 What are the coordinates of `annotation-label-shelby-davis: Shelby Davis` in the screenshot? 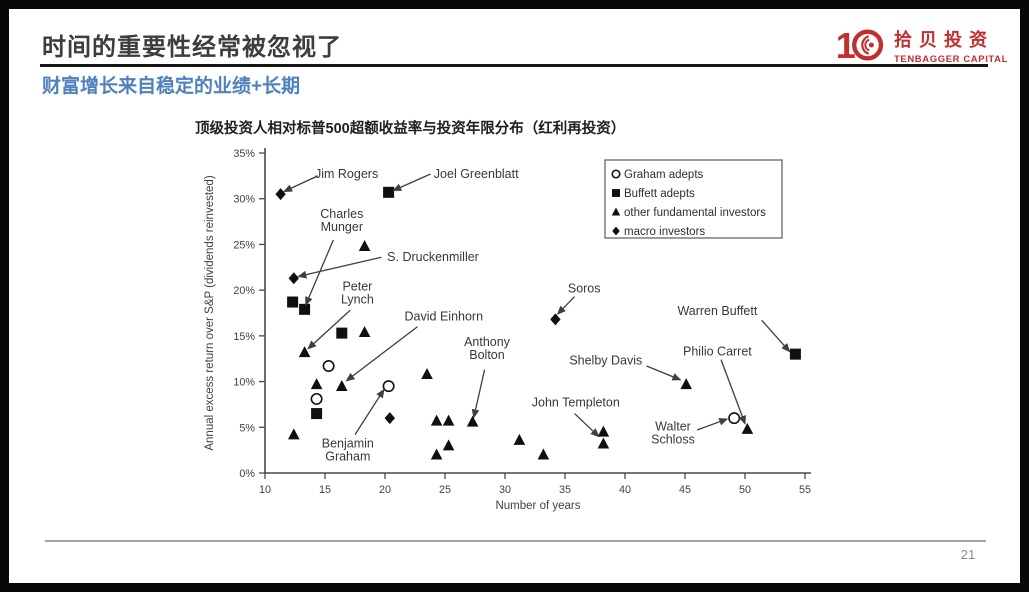 It's located at (605, 361).